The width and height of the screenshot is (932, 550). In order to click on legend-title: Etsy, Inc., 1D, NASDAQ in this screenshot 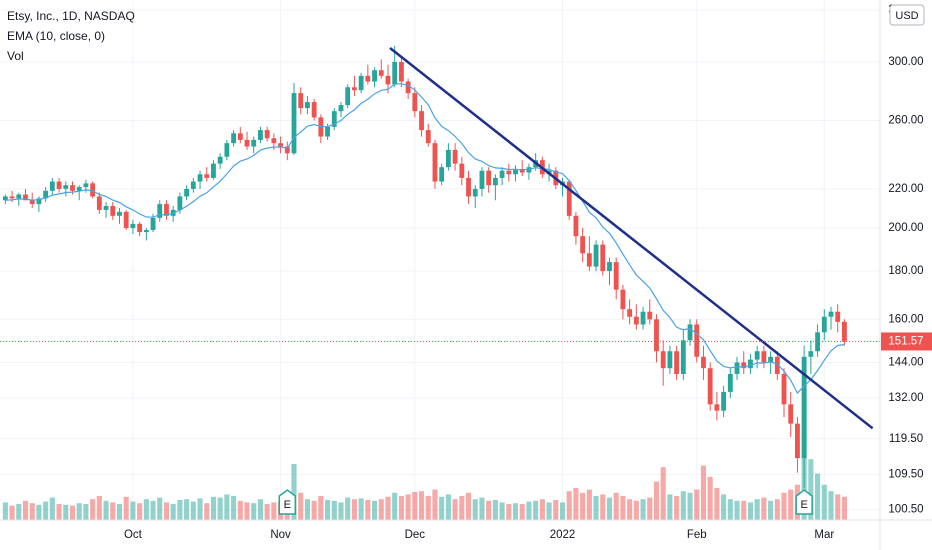, I will do `click(71, 16)`.